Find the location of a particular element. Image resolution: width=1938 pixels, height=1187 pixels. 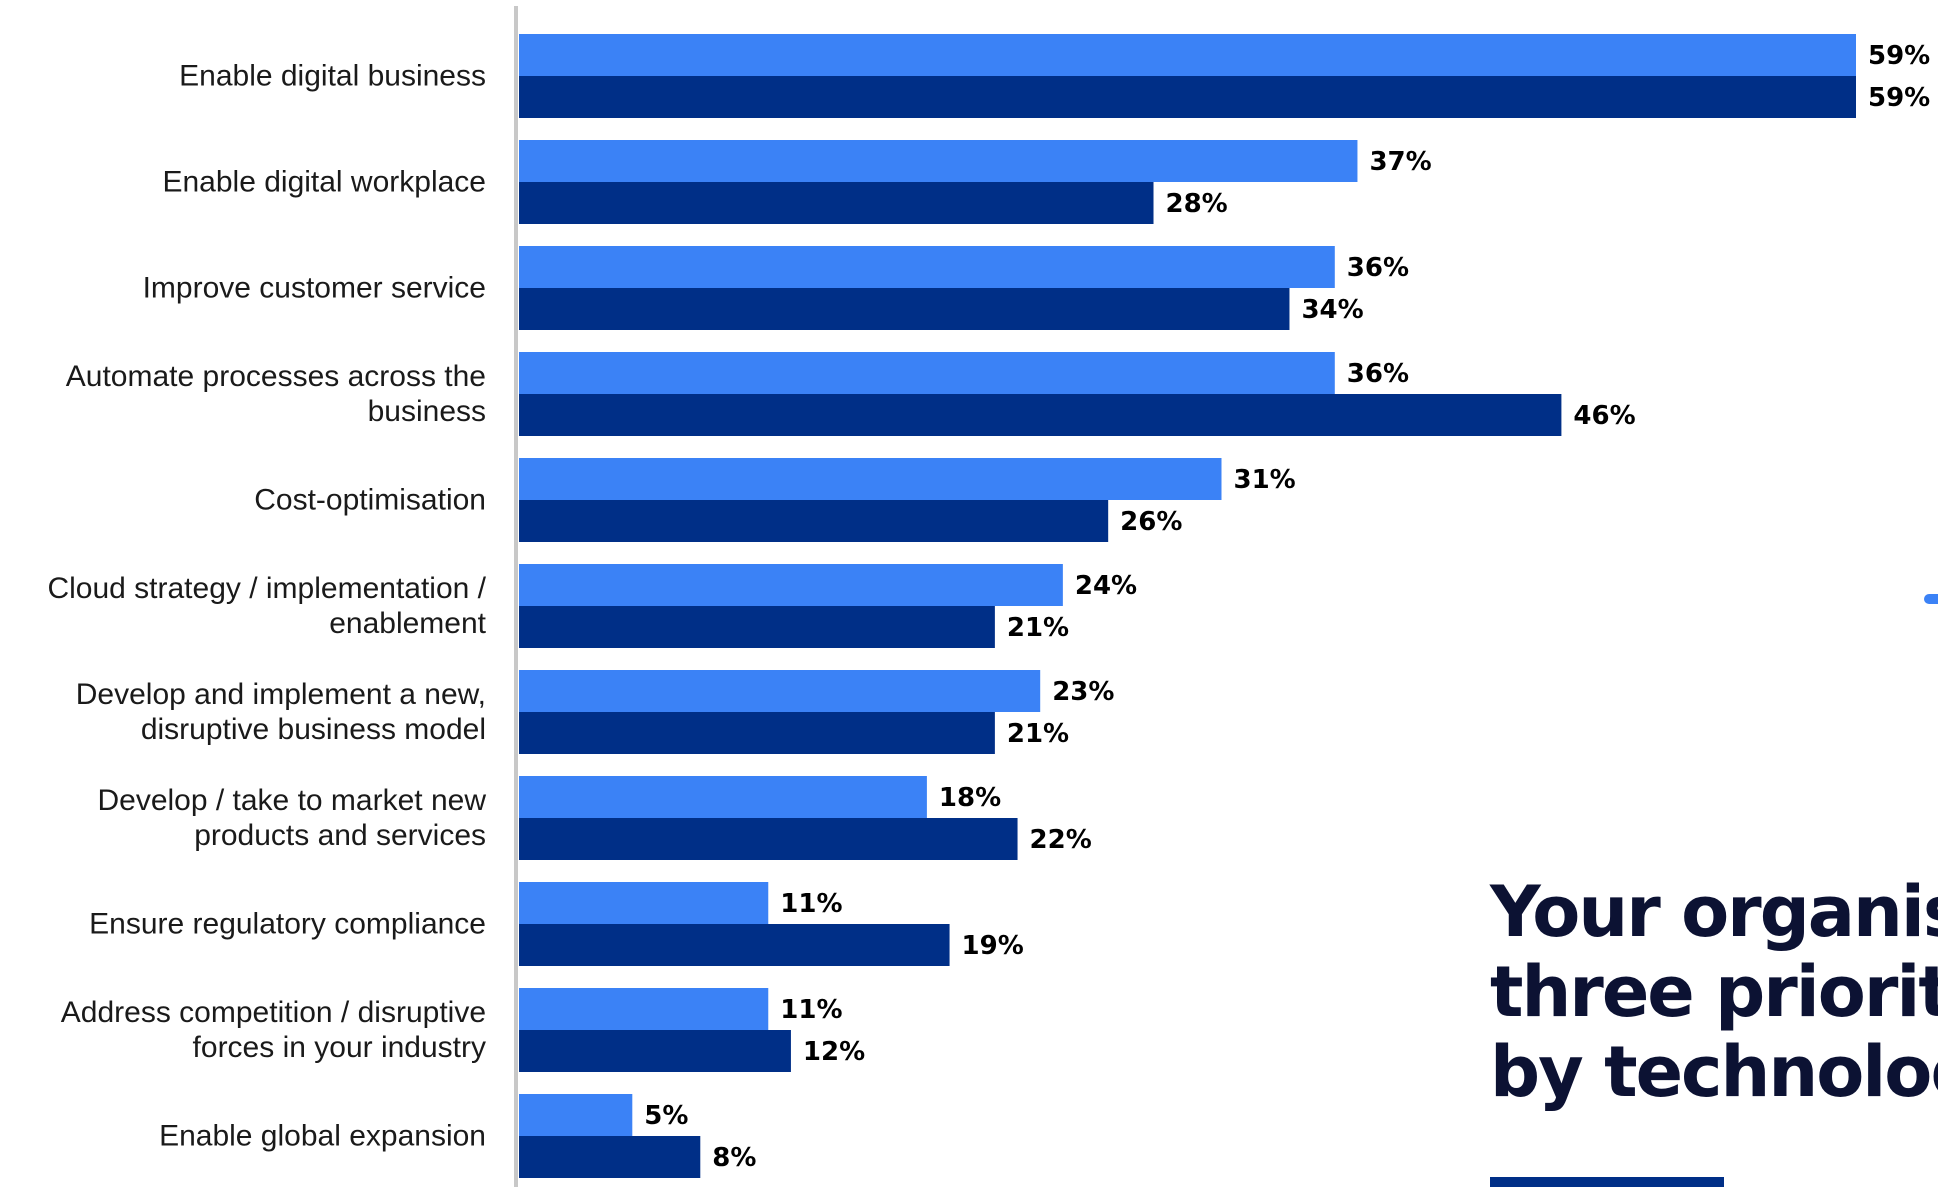

data-label-light-5: 24% is located at coordinates (1106, 586).